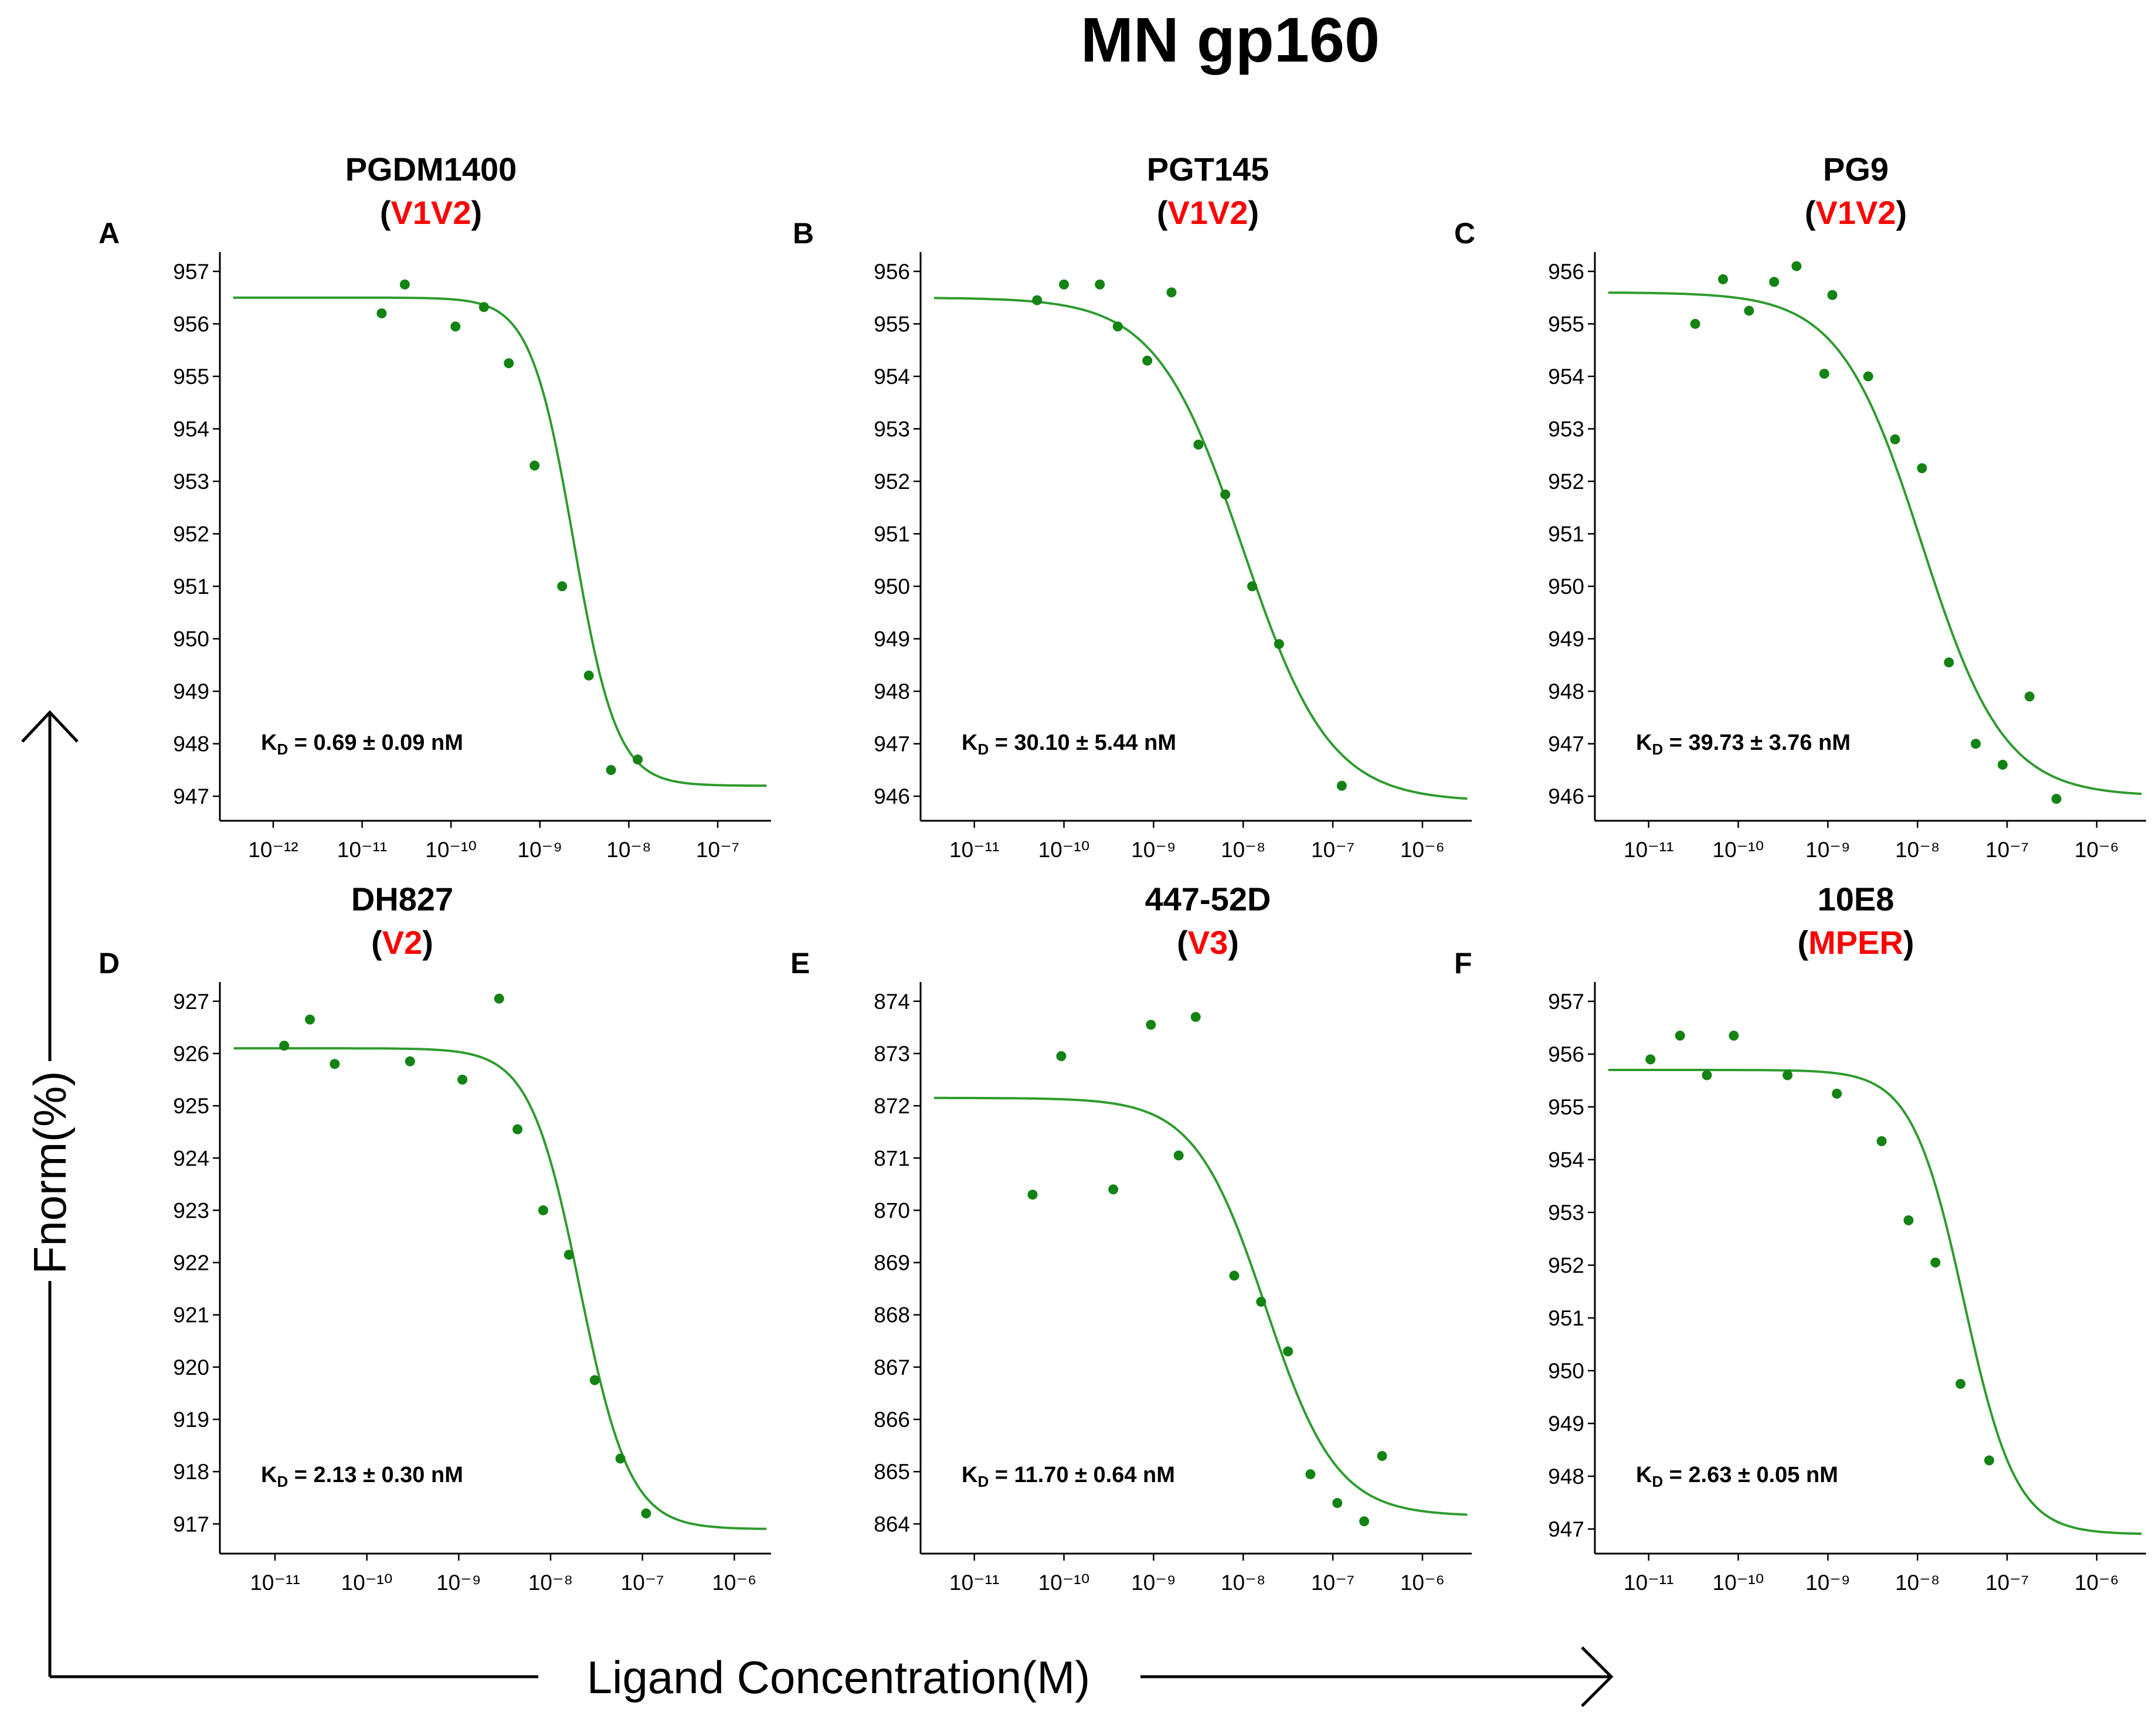 The width and height of the screenshot is (2156, 1716). I want to click on global-y-axis: Fnorm(%), so click(50, 1193).